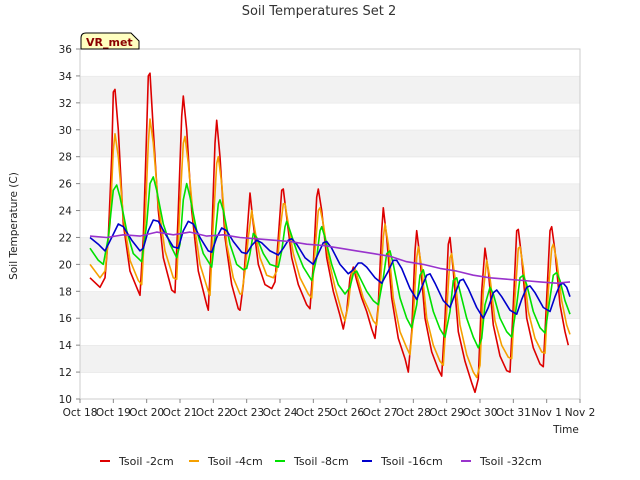 This screenshot has width=640, height=480. What do you see at coordinates (146, 413) in the screenshot?
I see `x-tick-label: Oct 20` at bounding box center [146, 413].